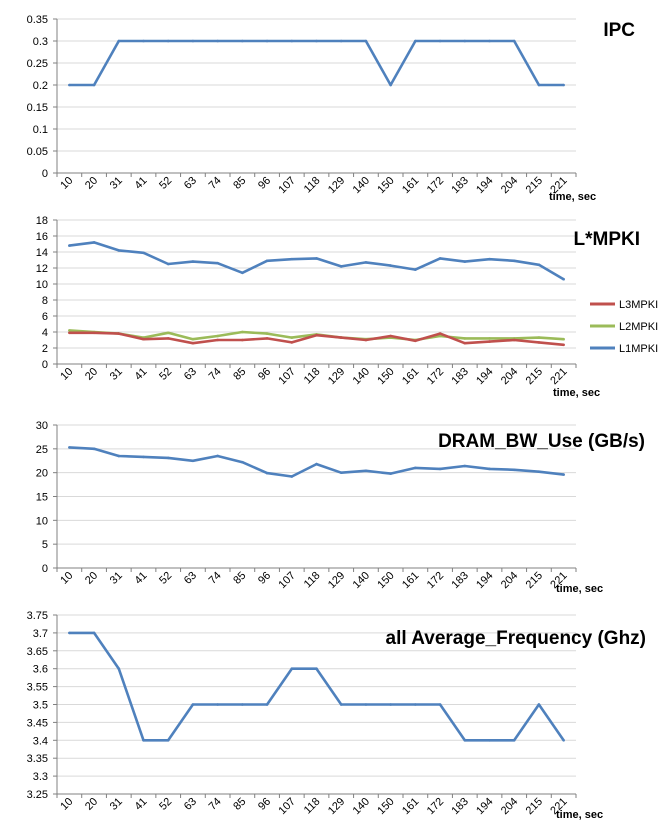 The height and width of the screenshot is (837, 670). I want to click on x-tick-label: 140, so click(361, 185).